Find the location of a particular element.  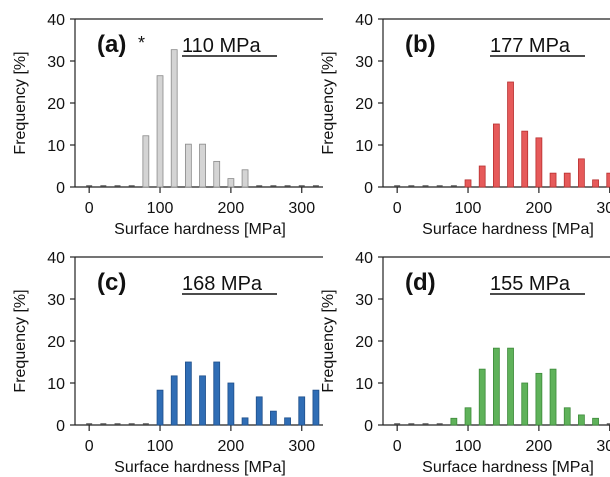

panel-title: 168 MPa is located at coordinates (222, 284).